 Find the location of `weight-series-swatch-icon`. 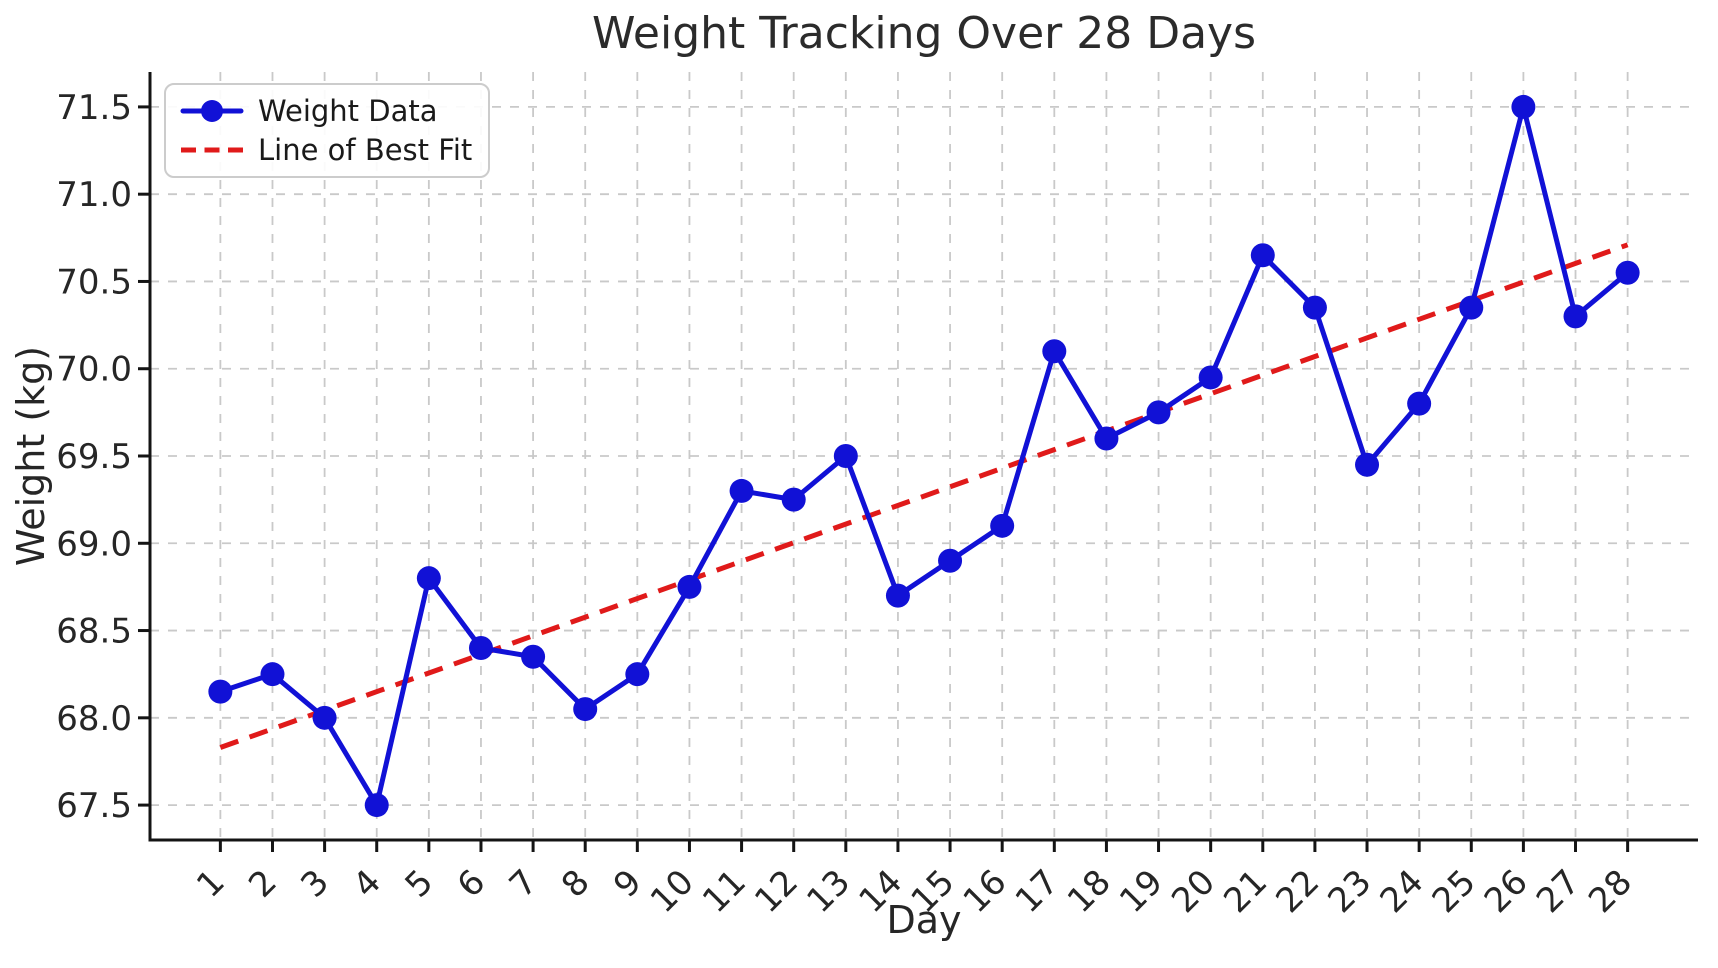

weight-series-swatch-icon is located at coordinates (212, 111).